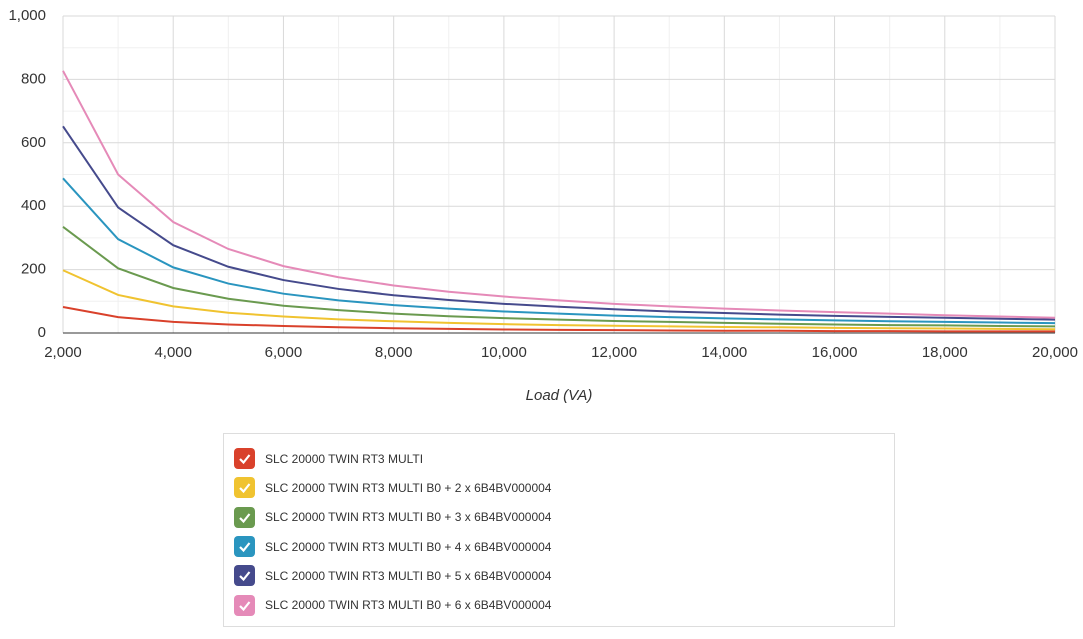  Describe the element at coordinates (284, 352) in the screenshot. I see `x-tick-label: 6,000` at that location.